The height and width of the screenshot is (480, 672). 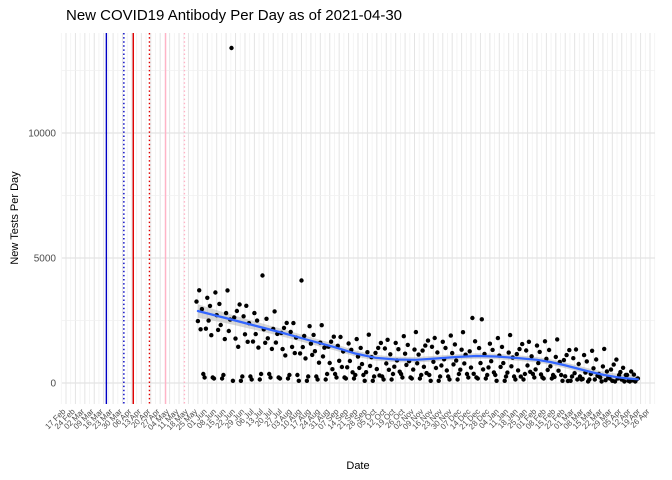 I want to click on y-tick-label: 0, so click(x=53, y=384).